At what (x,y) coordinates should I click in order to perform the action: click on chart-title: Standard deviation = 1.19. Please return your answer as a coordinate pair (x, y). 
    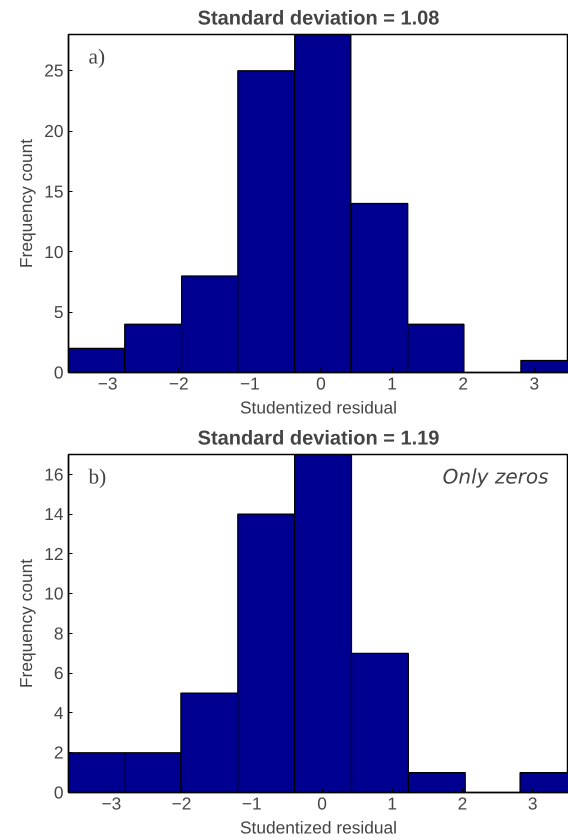
    Looking at the image, I should click on (319, 439).